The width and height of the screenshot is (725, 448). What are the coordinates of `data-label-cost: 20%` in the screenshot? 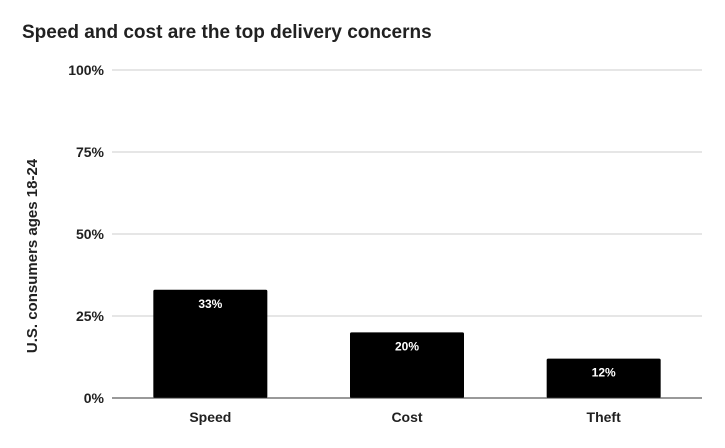 It's located at (407, 346).